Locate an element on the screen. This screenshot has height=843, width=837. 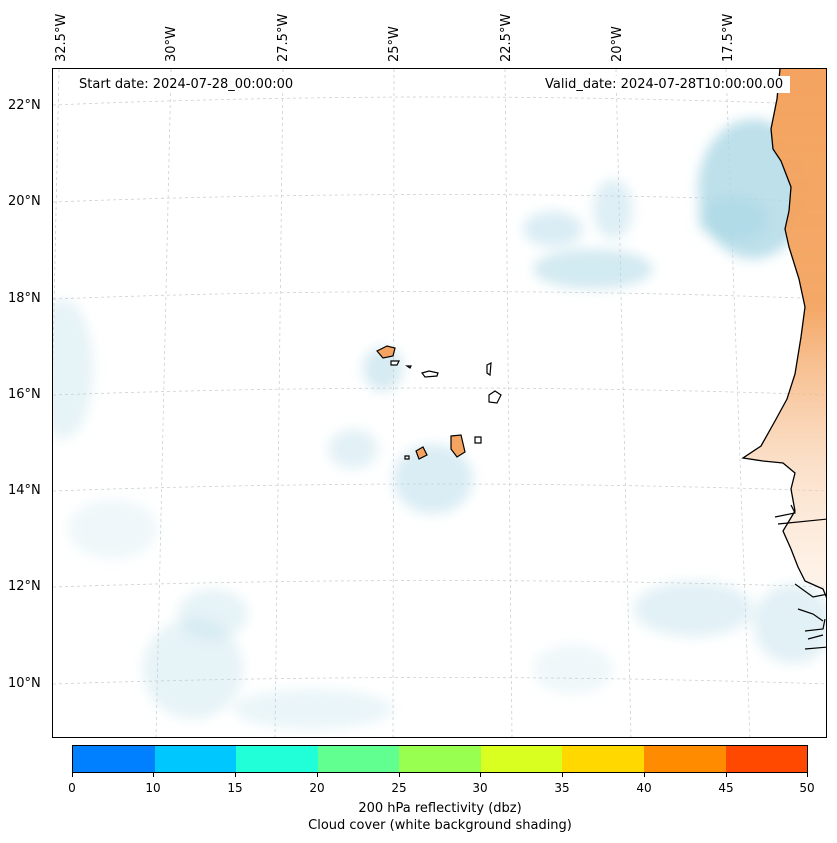
colorbar-tick-label: 15 is located at coordinates (235, 788).